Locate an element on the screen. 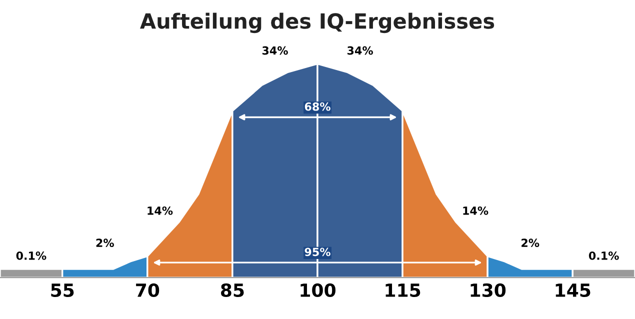 Image resolution: width=635 pixels, height=319 pixels. x-tick-label: 100 is located at coordinates (318, 290).